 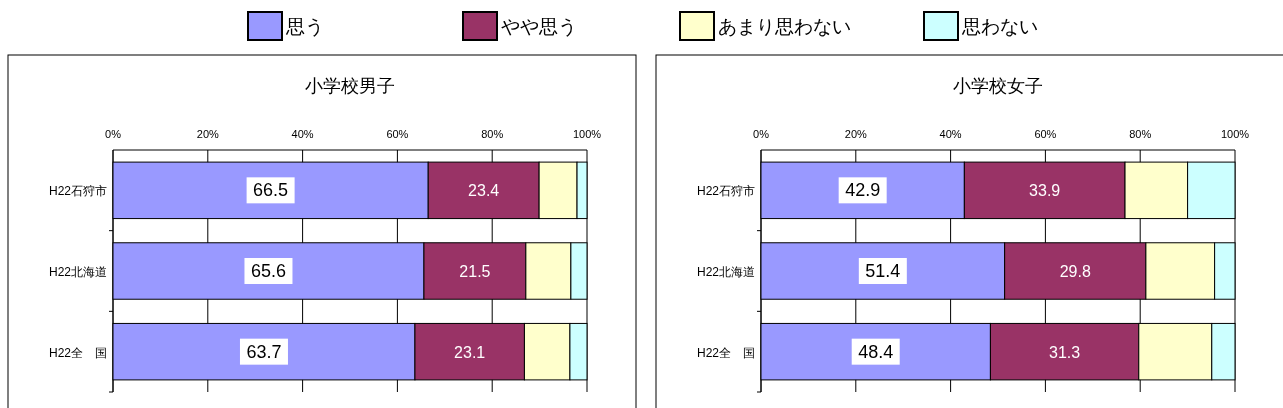 What do you see at coordinates (999, 26) in the screenshot?
I see `legend-label: 思わない` at bounding box center [999, 26].